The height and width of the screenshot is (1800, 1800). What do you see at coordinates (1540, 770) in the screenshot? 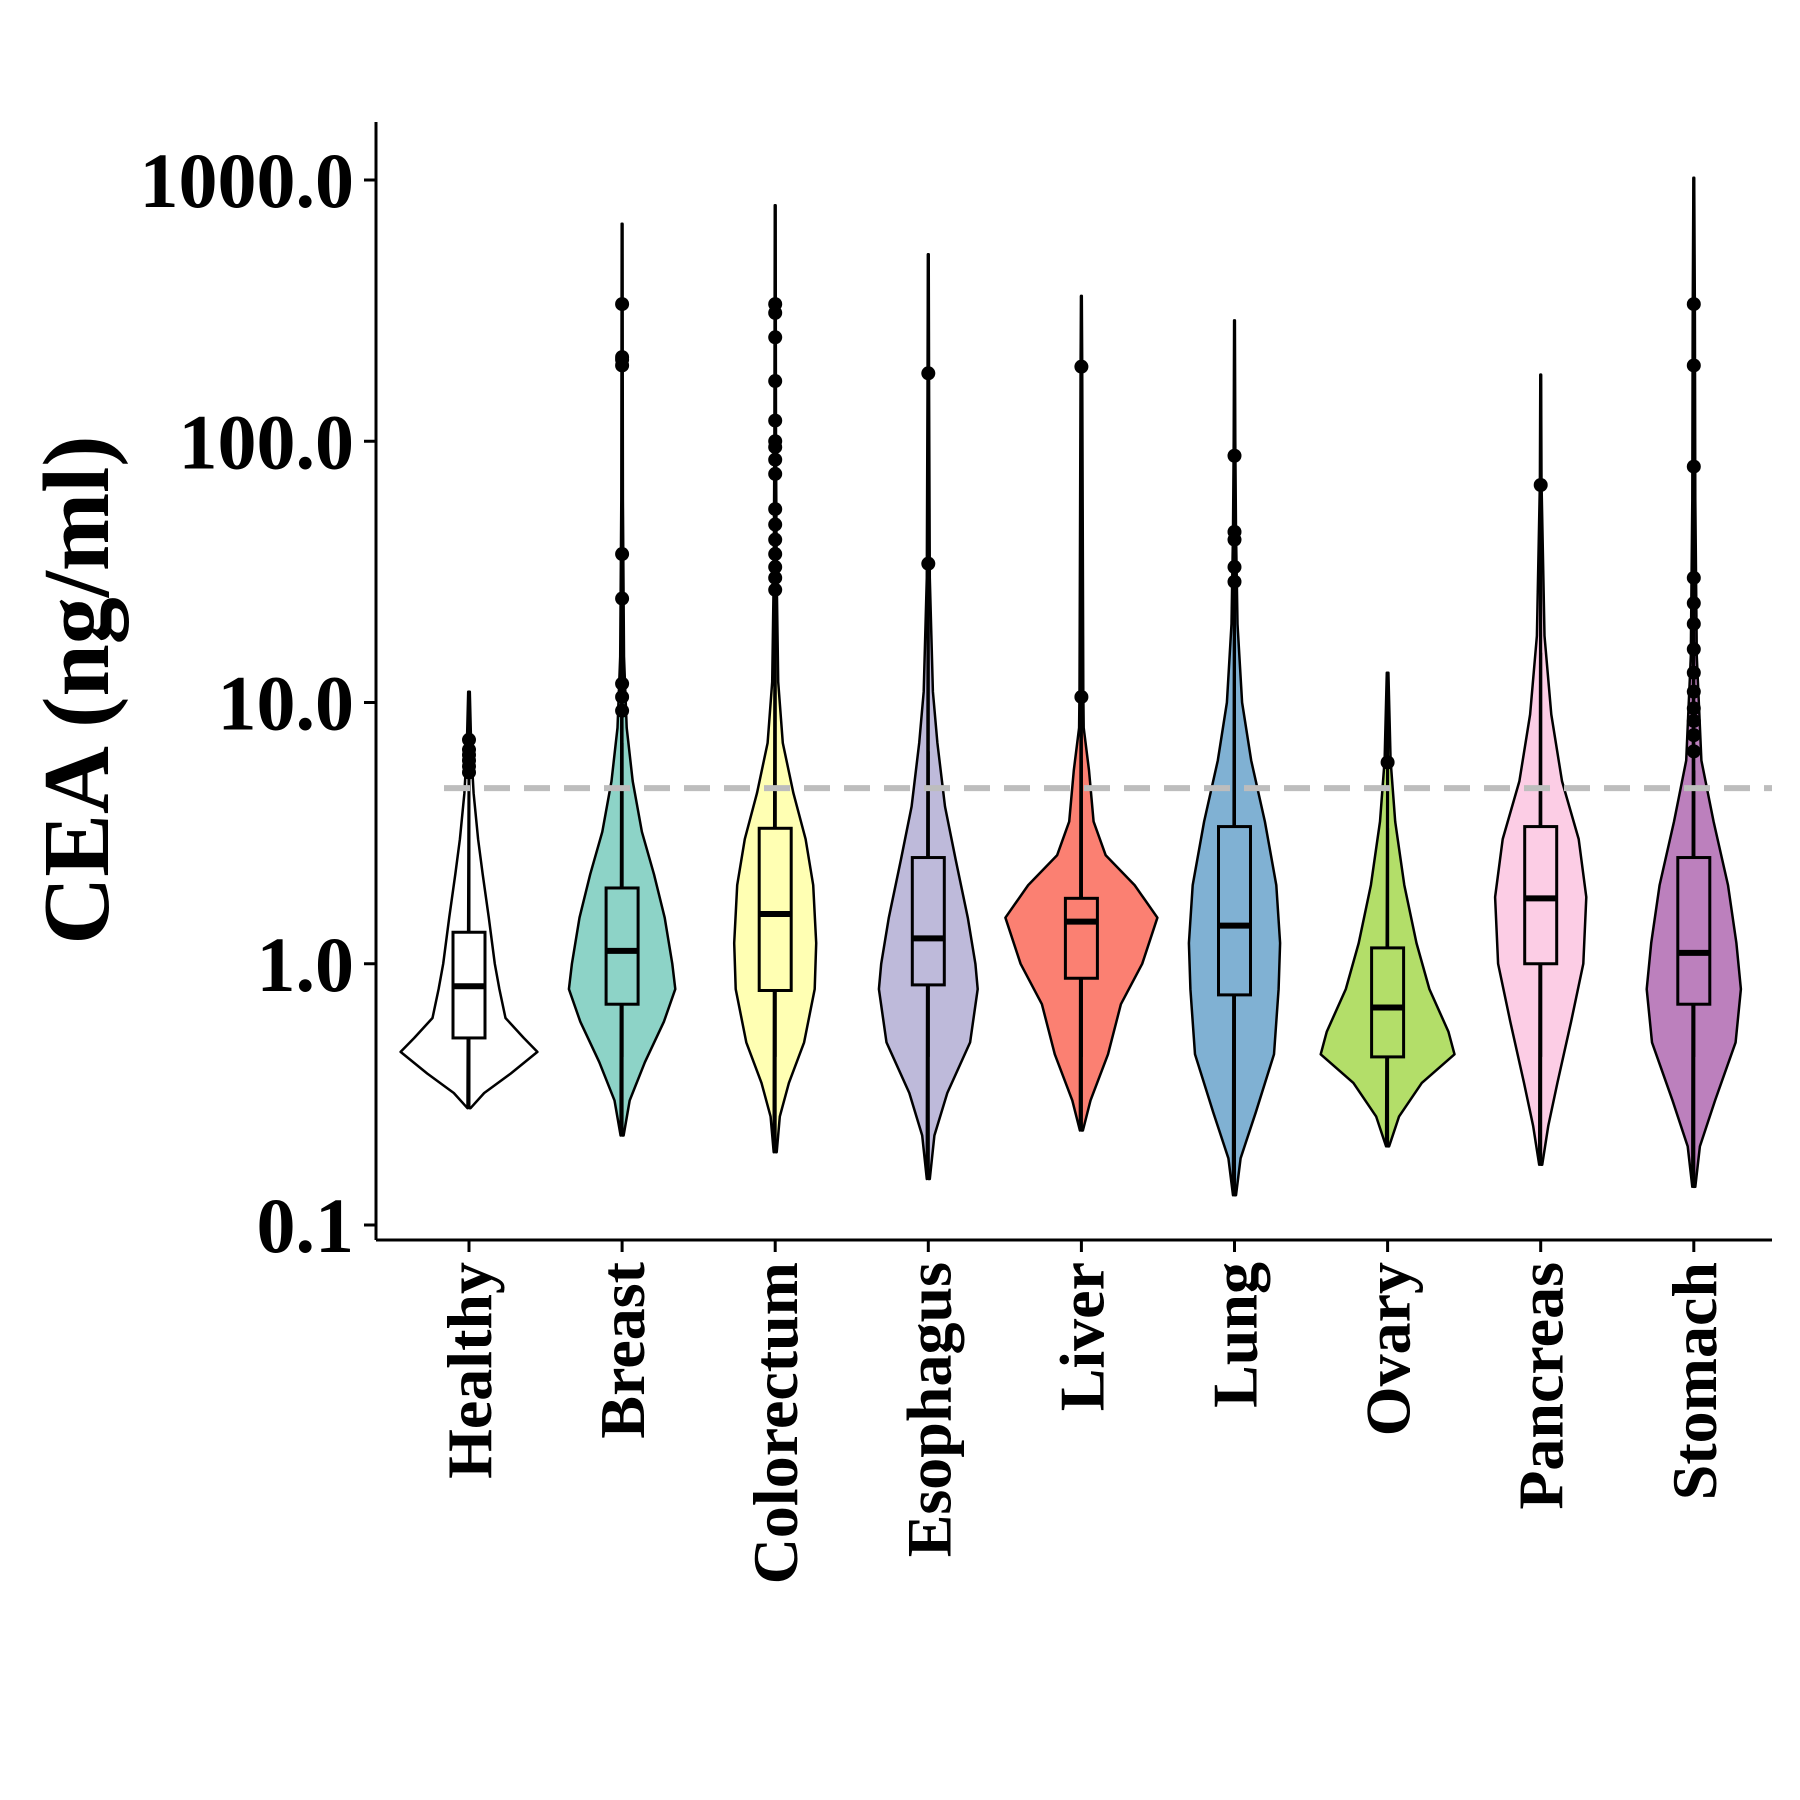
I see `violin-group-pancreas` at bounding box center [1540, 770].